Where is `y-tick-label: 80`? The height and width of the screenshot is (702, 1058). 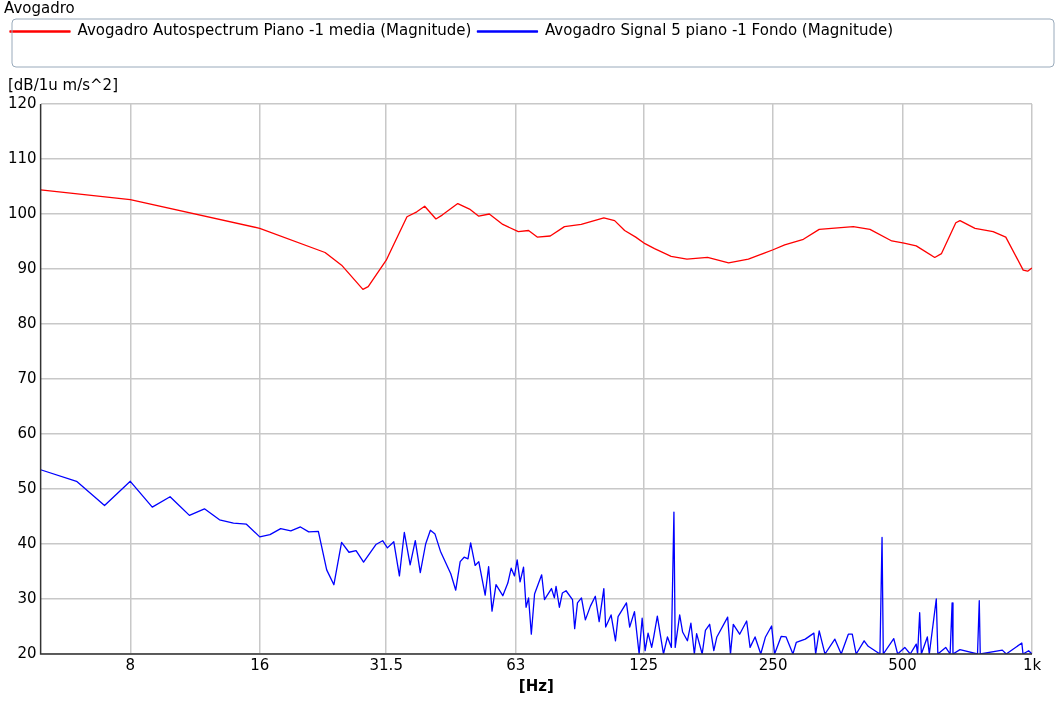
y-tick-label: 80 is located at coordinates (27, 322).